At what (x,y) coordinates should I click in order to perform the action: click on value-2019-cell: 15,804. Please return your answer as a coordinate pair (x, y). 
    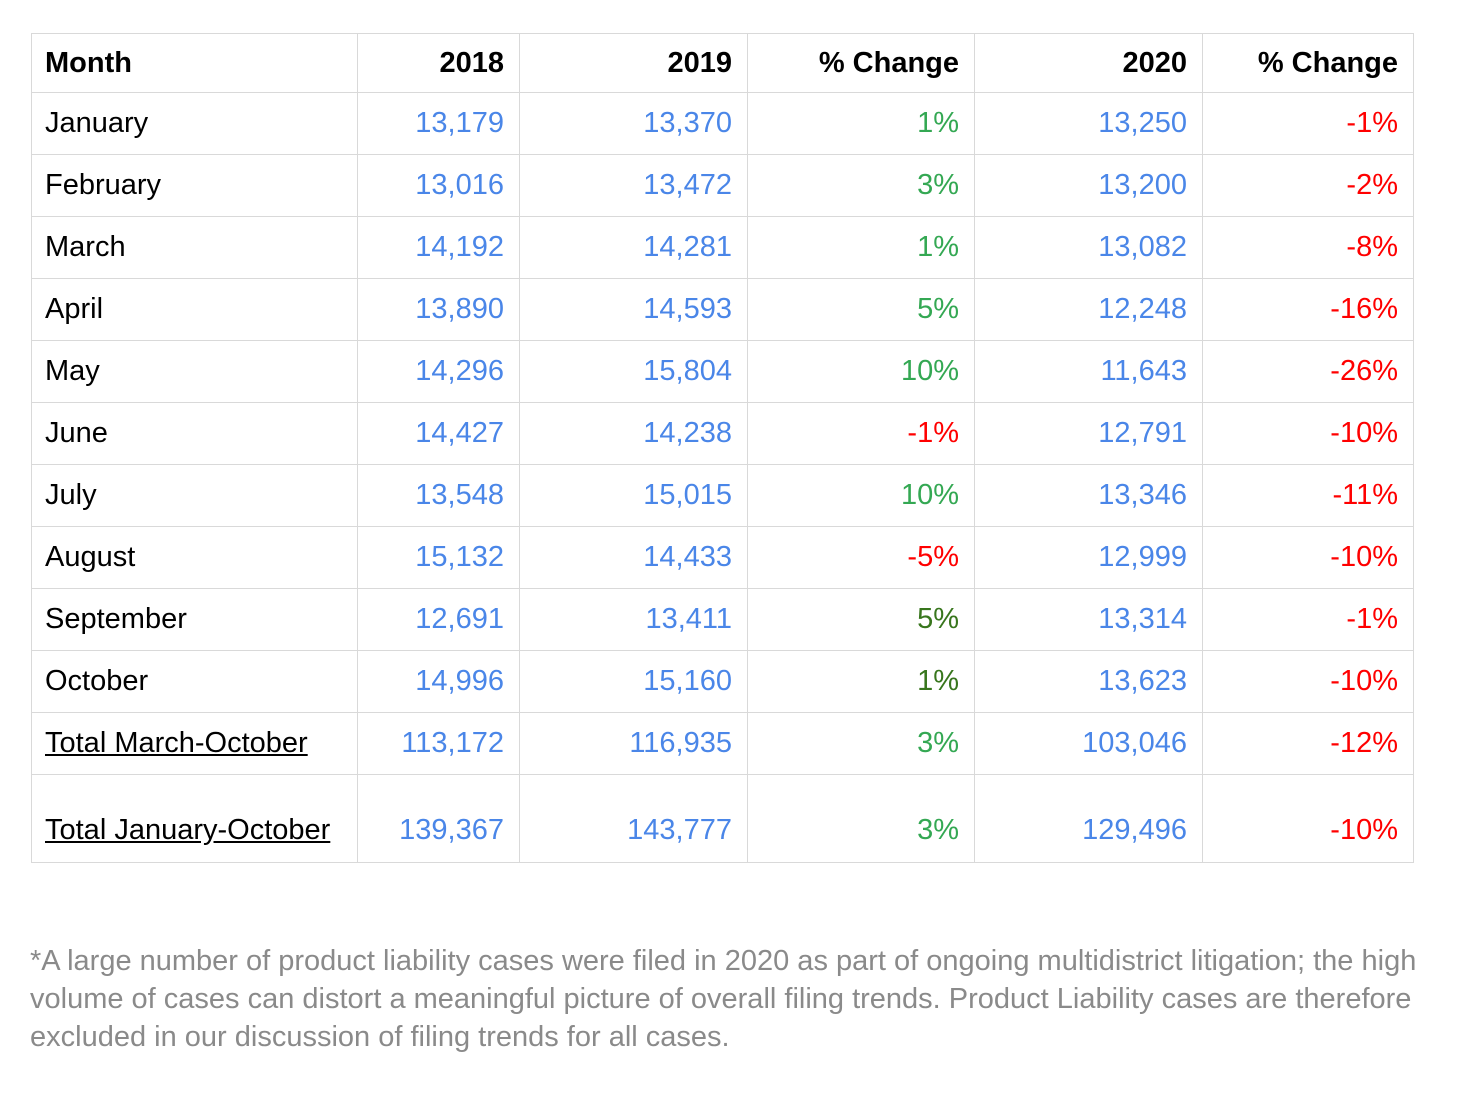
    Looking at the image, I should click on (633, 371).